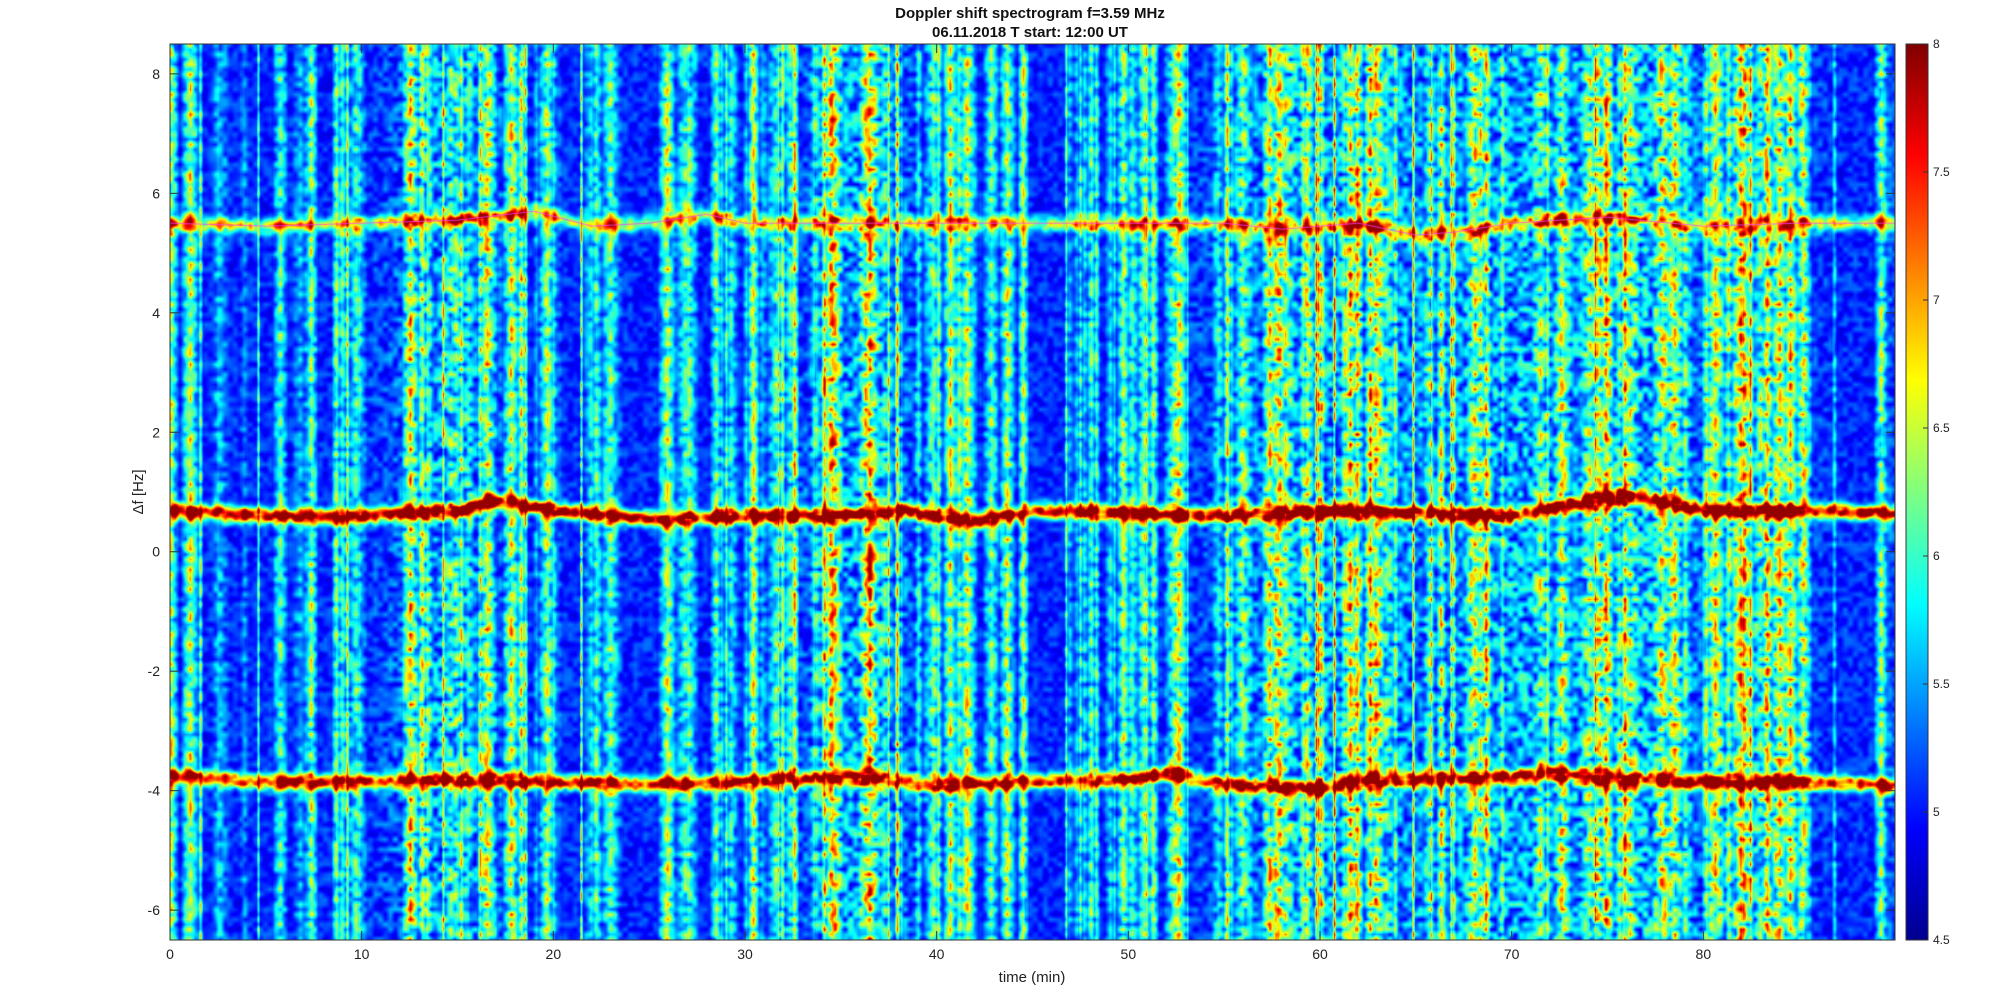 The height and width of the screenshot is (1003, 2000). What do you see at coordinates (1936, 556) in the screenshot?
I see `colorbar-tick-label: 6` at bounding box center [1936, 556].